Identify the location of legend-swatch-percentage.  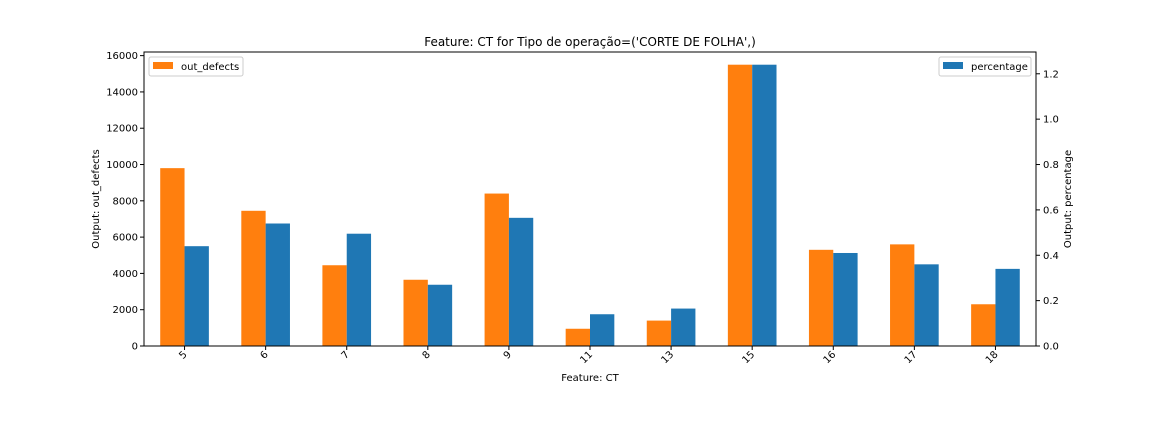
(953, 65).